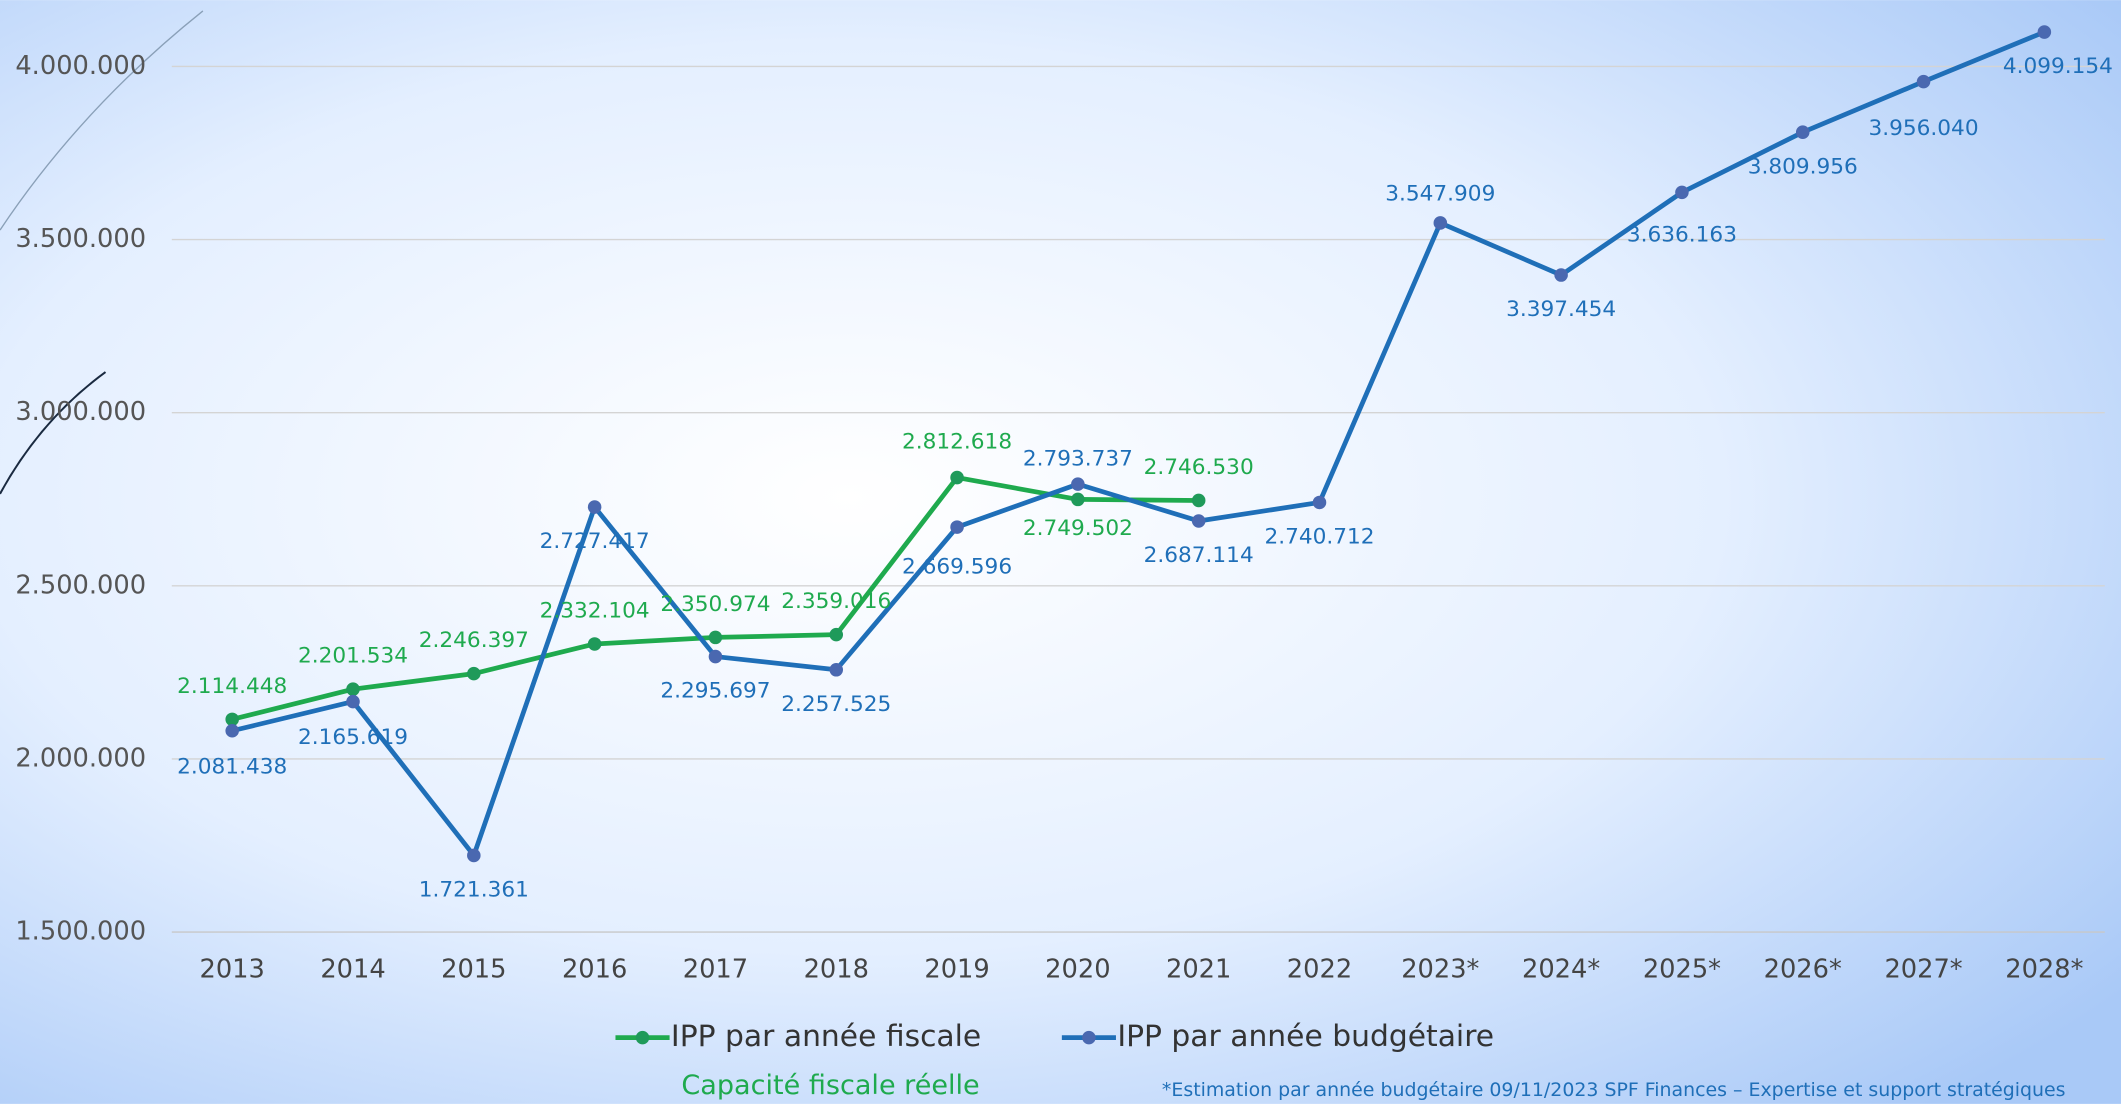  Describe the element at coordinates (715, 691) in the screenshot. I see `data-label: 2.295.697` at that location.